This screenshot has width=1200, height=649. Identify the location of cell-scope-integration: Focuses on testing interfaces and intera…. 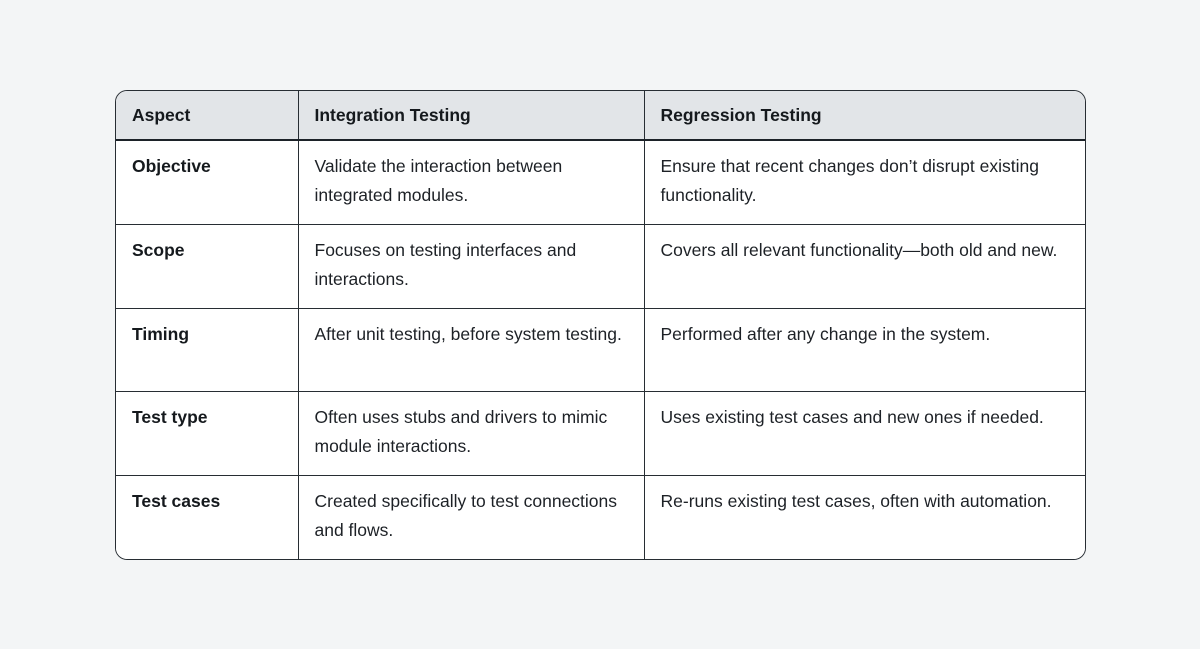
(470, 266).